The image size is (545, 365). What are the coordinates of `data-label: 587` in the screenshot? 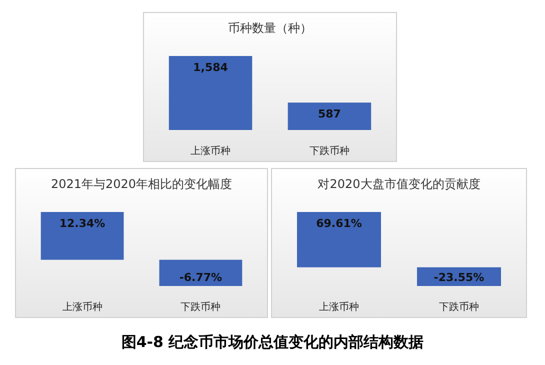 It's located at (329, 114).